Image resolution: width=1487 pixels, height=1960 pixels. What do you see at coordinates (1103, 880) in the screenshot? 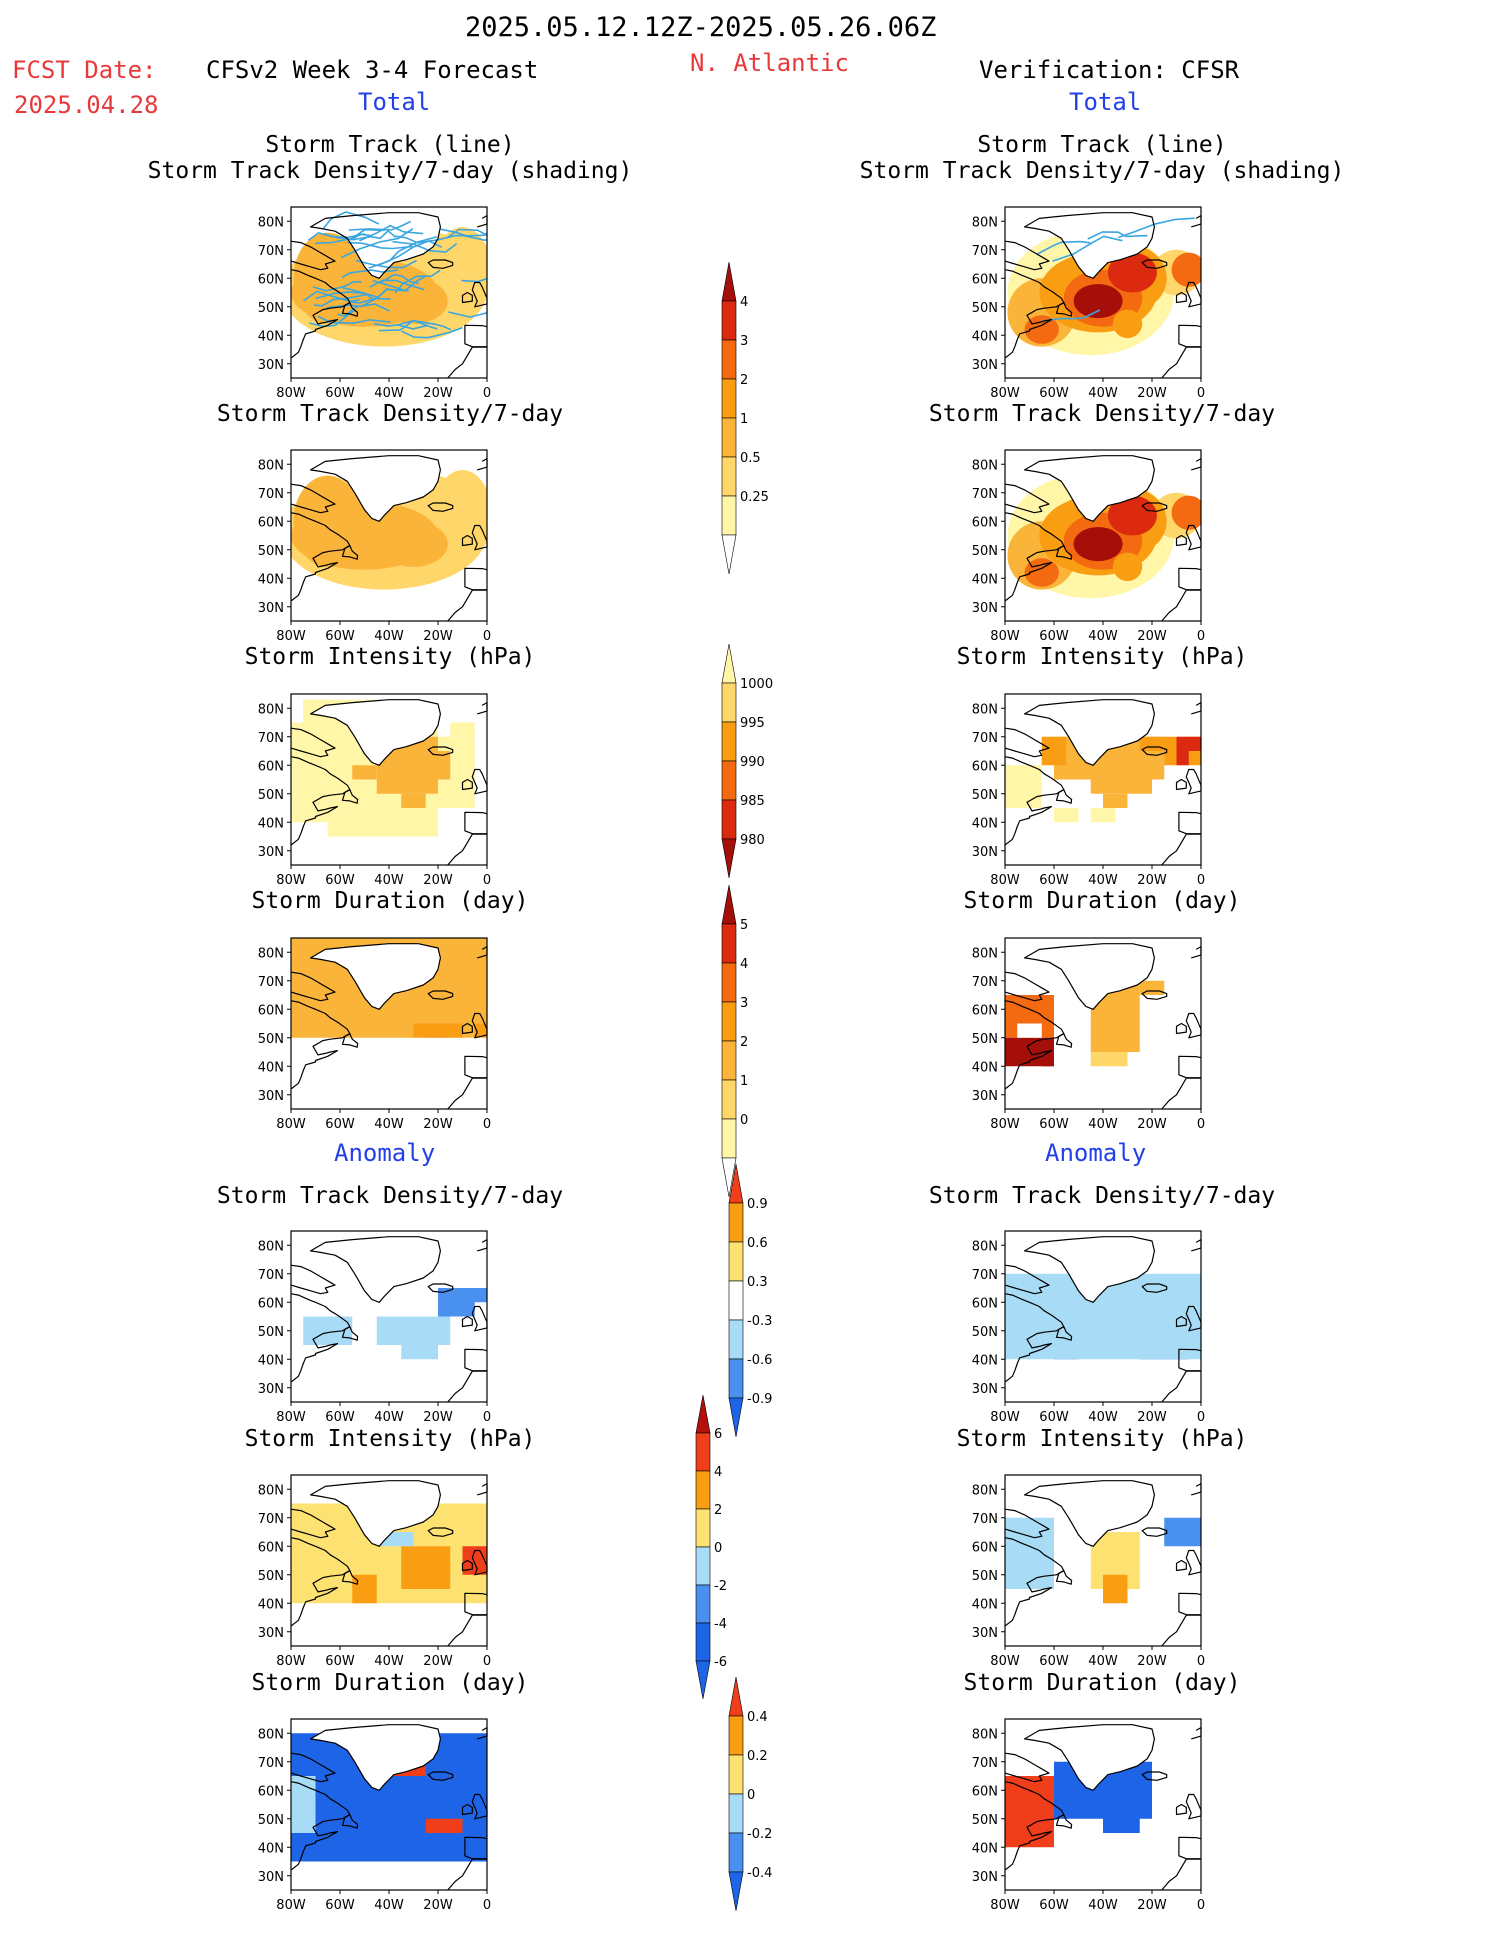
I see `lon-tick-label: 40W` at bounding box center [1103, 880].